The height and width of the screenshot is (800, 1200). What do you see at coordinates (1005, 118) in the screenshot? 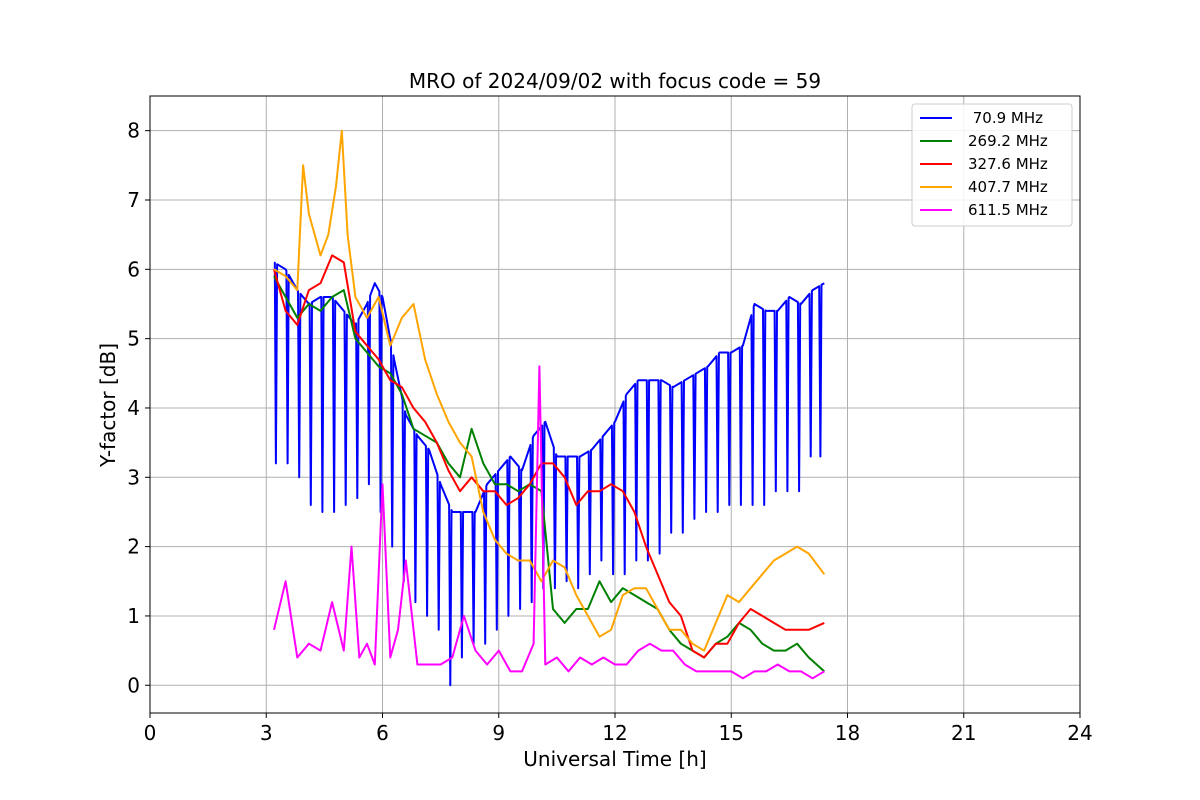
I see `legend-label: 70.9 MHz` at bounding box center [1005, 118].